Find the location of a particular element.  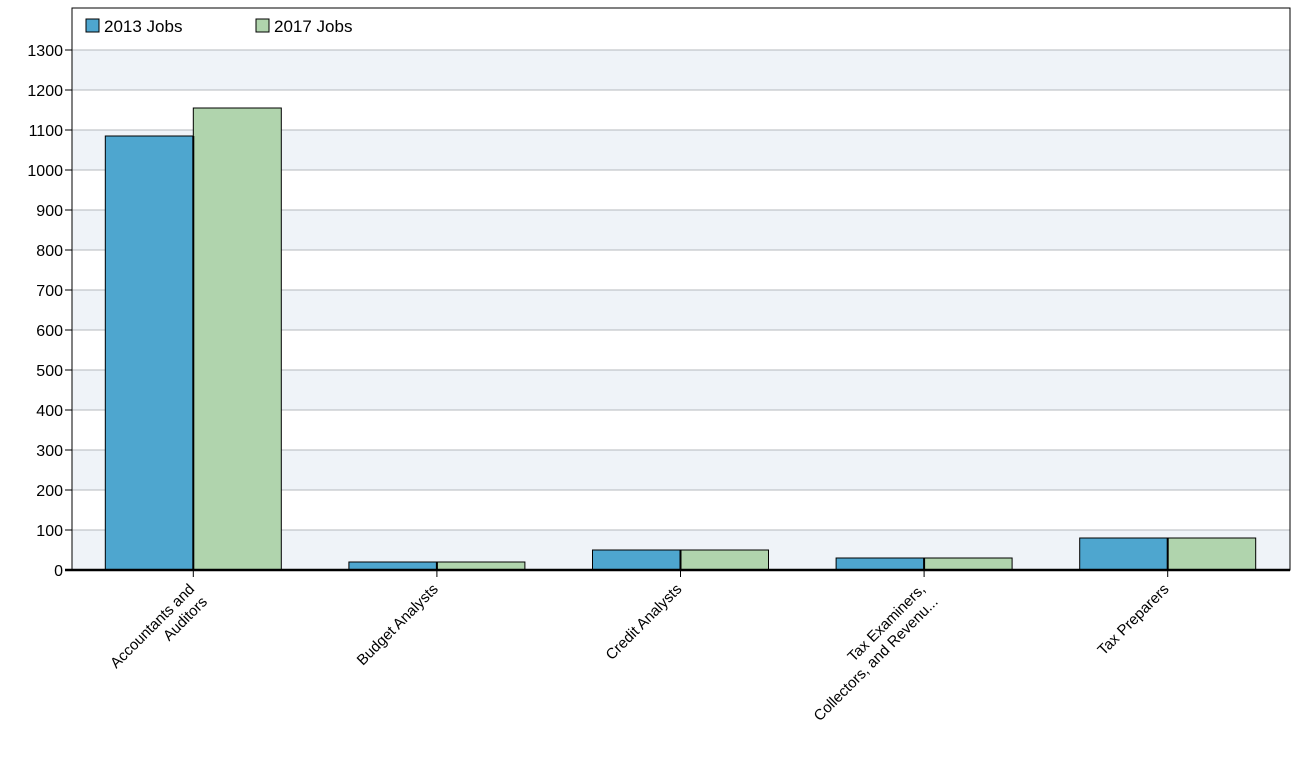

legend-label: 2013 Jobs is located at coordinates (143, 26).